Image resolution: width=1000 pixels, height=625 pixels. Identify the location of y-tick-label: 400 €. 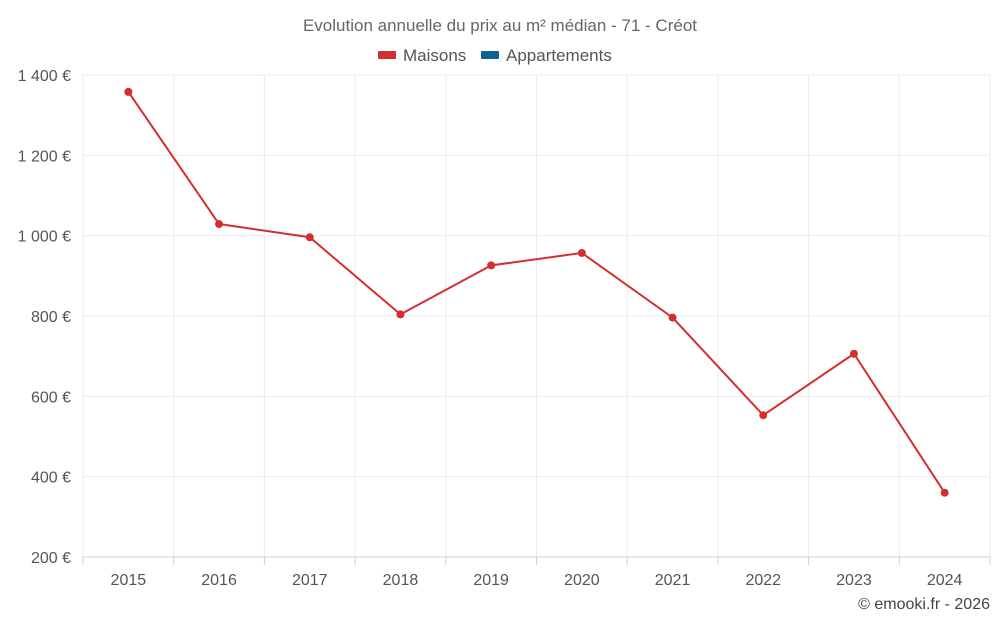
(51, 478).